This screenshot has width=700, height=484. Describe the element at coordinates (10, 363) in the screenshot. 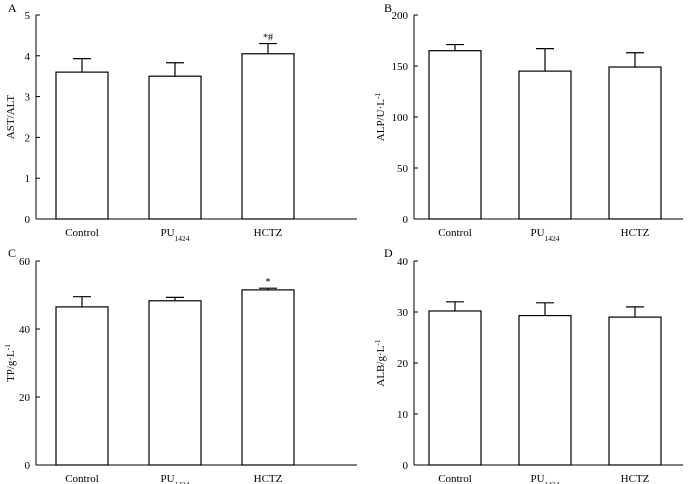

I see `y-axis-label: TP/g·L-1` at that location.